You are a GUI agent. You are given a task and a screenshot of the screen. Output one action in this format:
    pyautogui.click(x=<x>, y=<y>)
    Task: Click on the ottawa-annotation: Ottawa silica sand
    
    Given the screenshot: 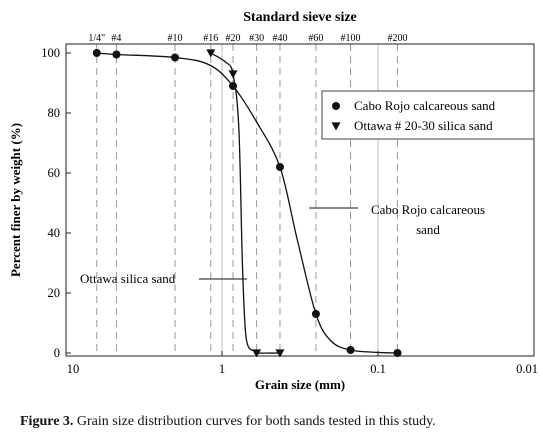 What is the action you would take?
    pyautogui.click(x=128, y=278)
    